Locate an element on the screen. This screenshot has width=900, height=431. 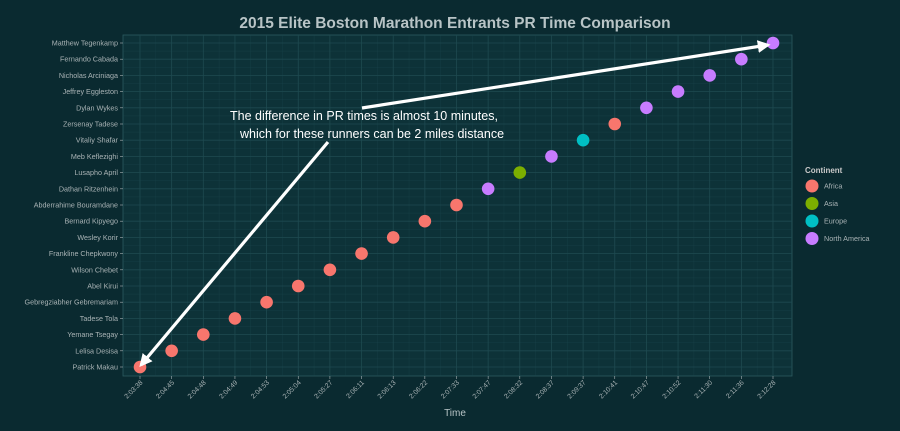
annotation-arrow-to-fastest is located at coordinates (234, 253).